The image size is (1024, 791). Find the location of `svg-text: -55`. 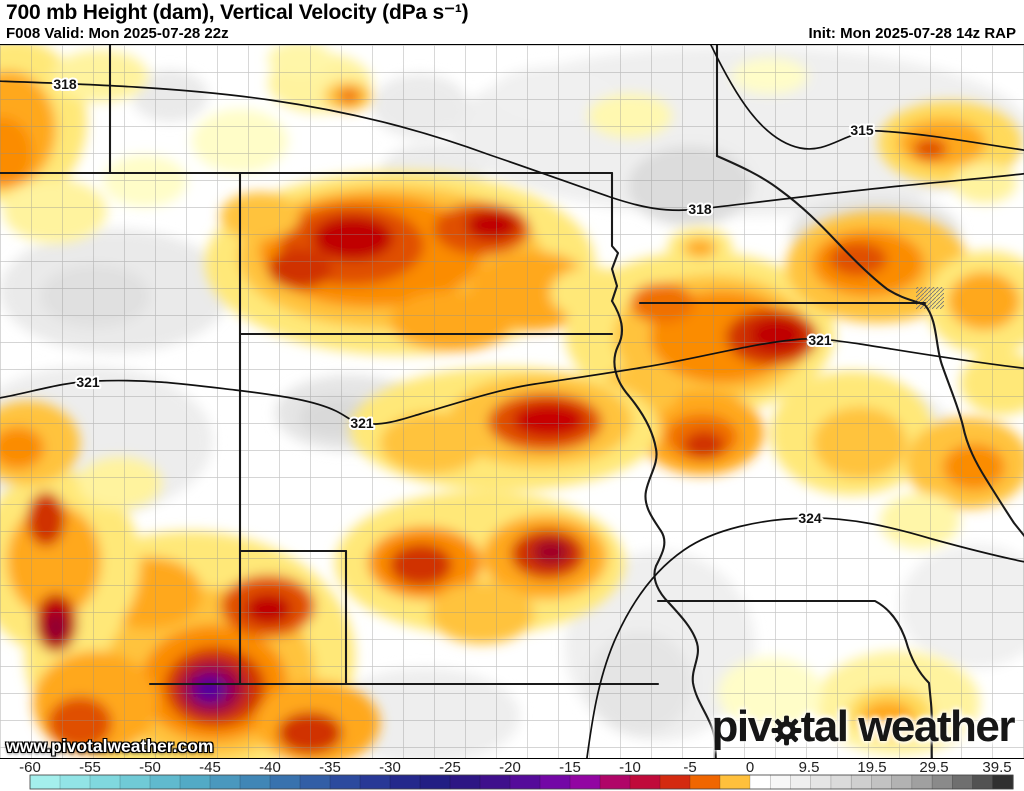

svg-text: -55 is located at coordinates (90, 767).